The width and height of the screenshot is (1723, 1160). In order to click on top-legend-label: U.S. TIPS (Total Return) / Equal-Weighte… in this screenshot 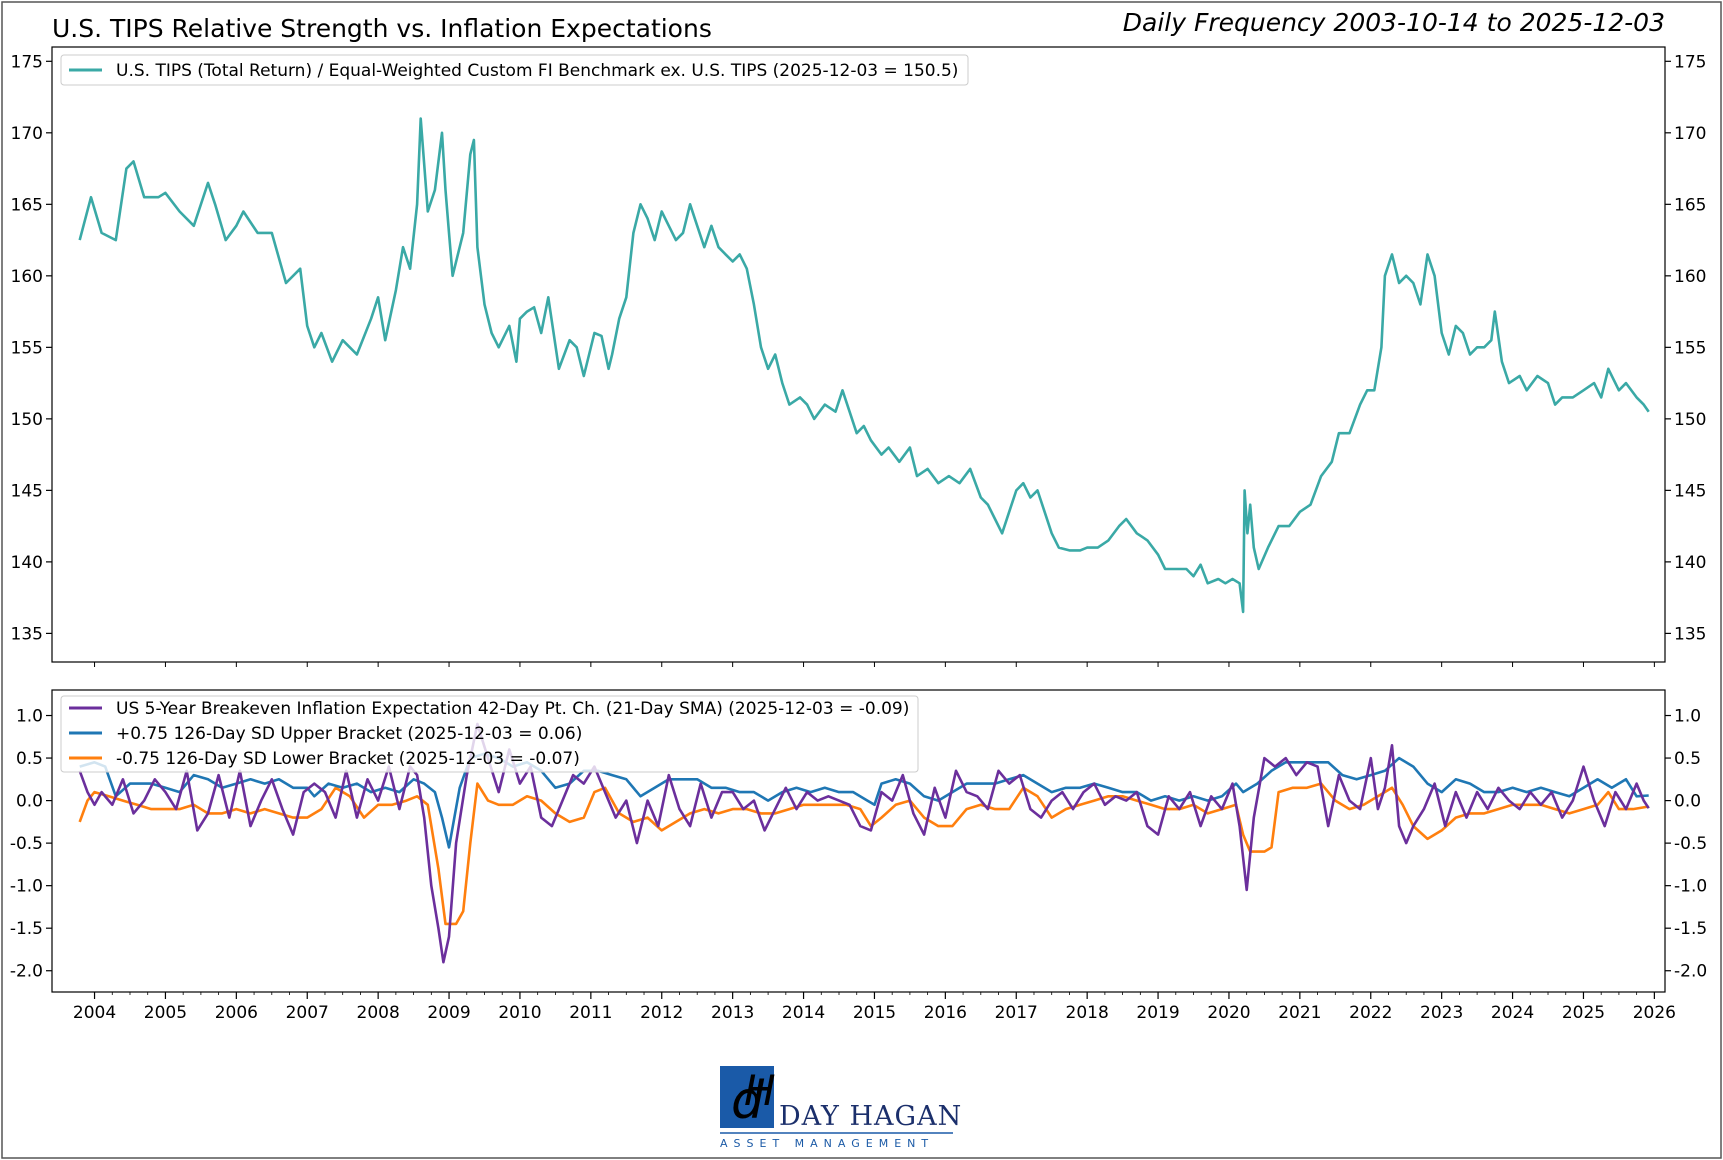, I will do `click(537, 71)`.